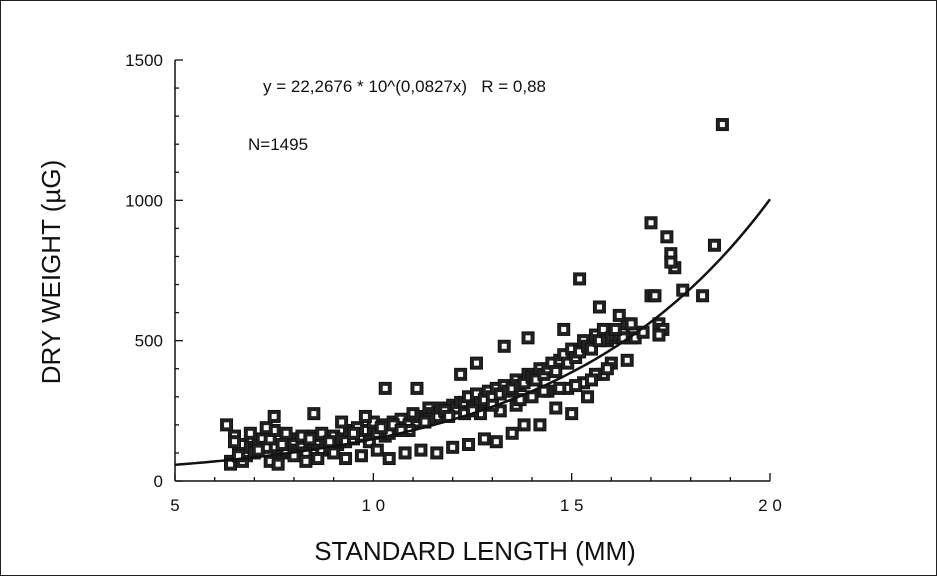 Image resolution: width=937 pixels, height=576 pixels. I want to click on x-tick-label: 1 0, so click(374, 505).